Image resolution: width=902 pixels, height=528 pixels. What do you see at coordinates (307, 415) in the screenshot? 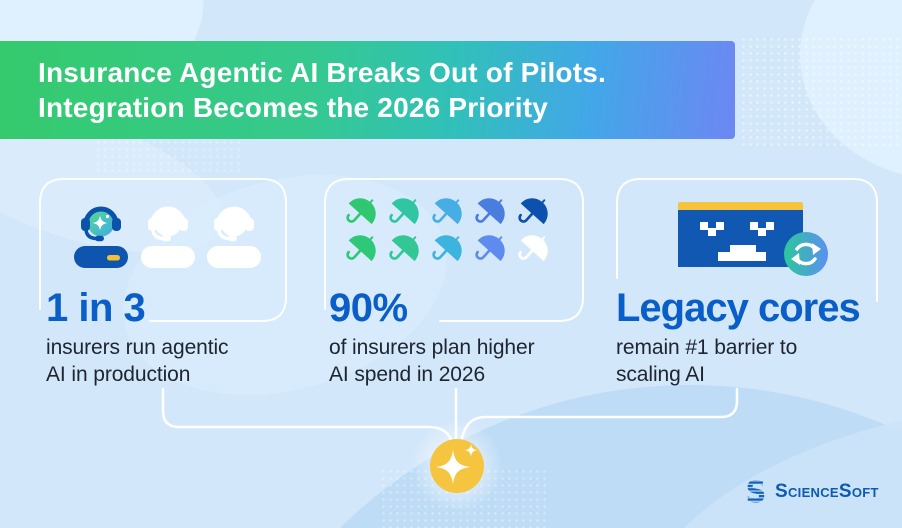
I see `connector-left` at bounding box center [307, 415].